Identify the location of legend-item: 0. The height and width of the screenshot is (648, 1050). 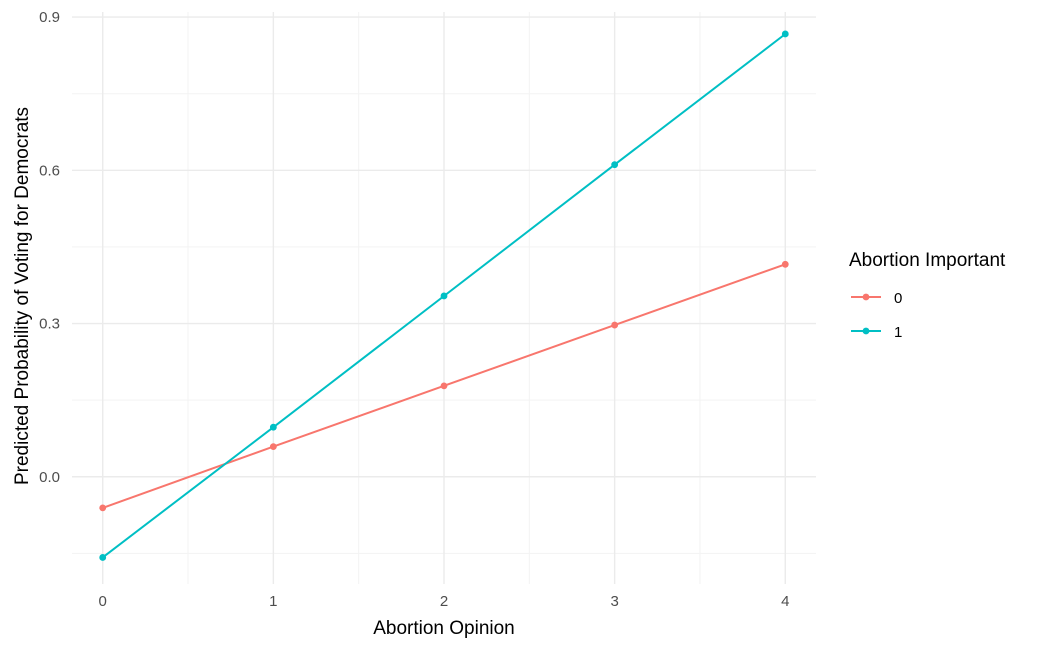
(876, 298).